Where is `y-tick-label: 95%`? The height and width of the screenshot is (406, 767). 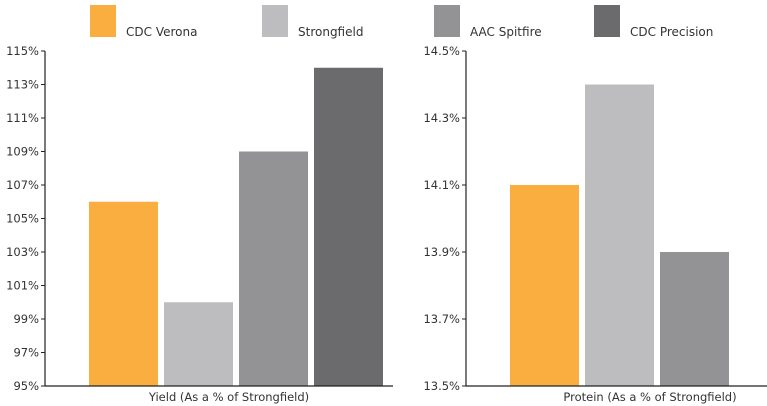
y-tick-label: 95% is located at coordinates (26, 386).